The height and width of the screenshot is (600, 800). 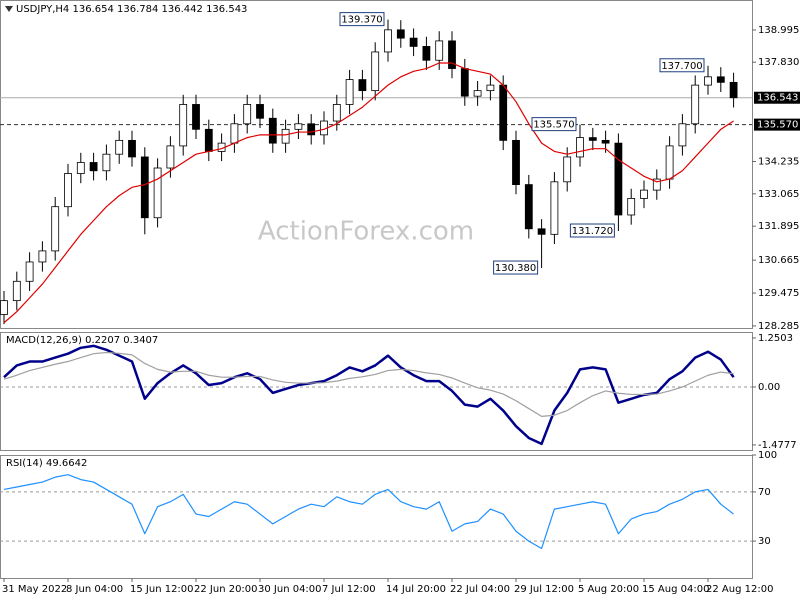 What do you see at coordinates (681, 66) in the screenshot?
I see `annotation-label: 137.700` at bounding box center [681, 66].